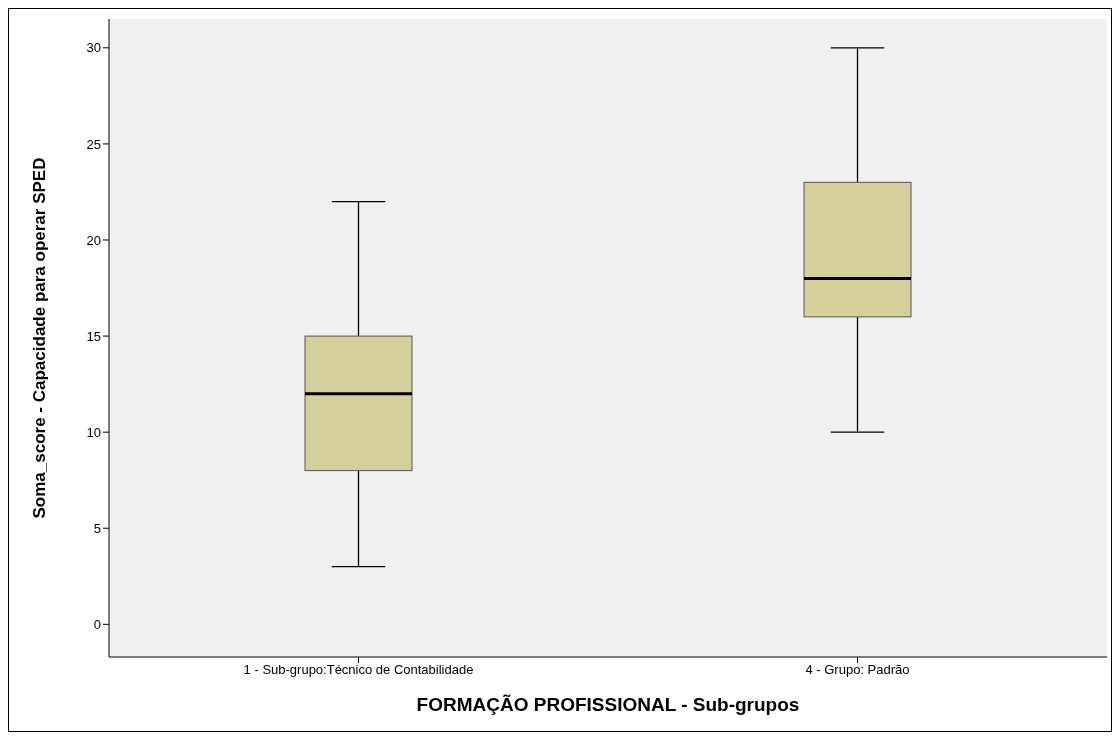  I want to click on y-tick-label: 25, so click(93, 144).